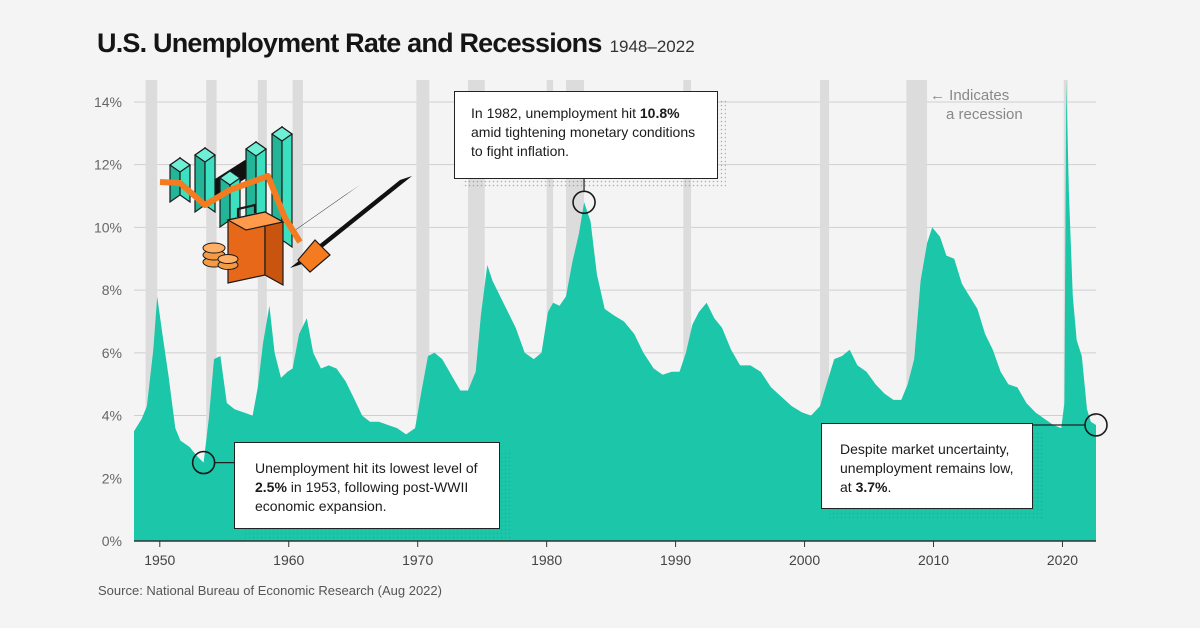 This screenshot has height=628, width=1200. What do you see at coordinates (159, 560) in the screenshot?
I see `x-tick-label: 1950` at bounding box center [159, 560].